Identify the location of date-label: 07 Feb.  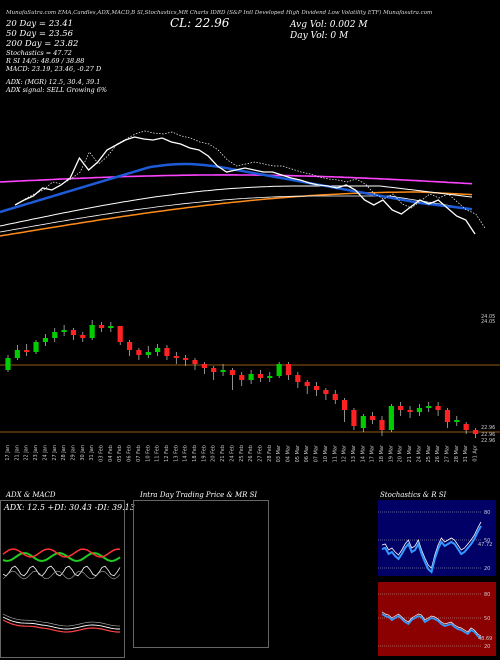
(139, 453).